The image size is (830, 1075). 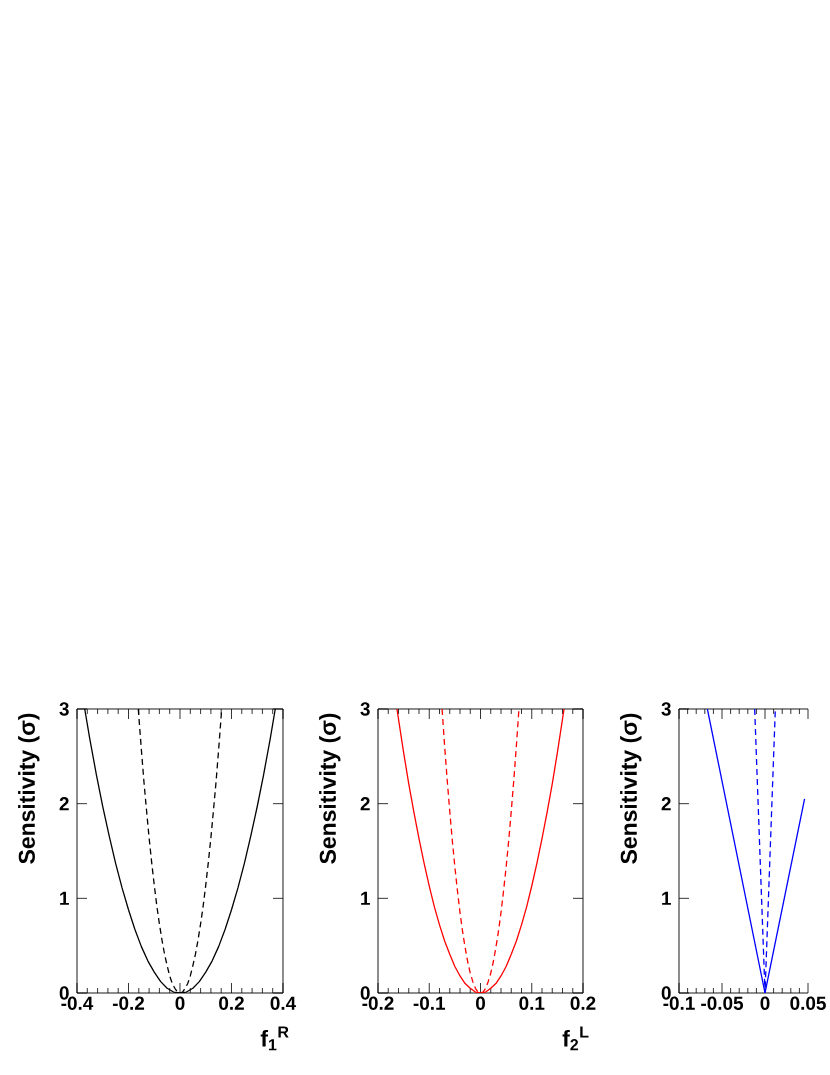 What do you see at coordinates (274, 1038) in the screenshot?
I see `x-axis-title: f$_{1}$R` at bounding box center [274, 1038].